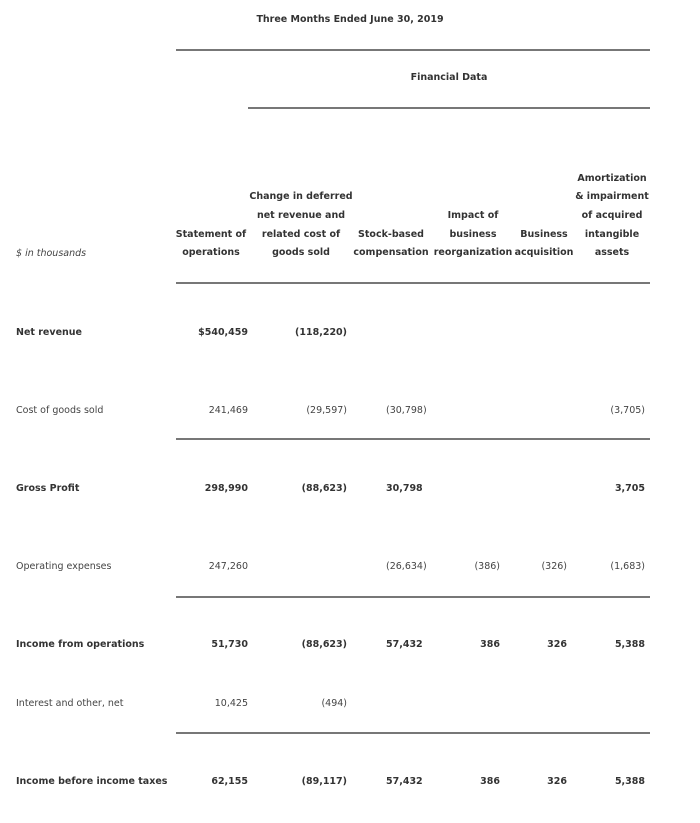 The height and width of the screenshot is (823, 700). I want to click on column-header-line: net revenue and, so click(301, 215).